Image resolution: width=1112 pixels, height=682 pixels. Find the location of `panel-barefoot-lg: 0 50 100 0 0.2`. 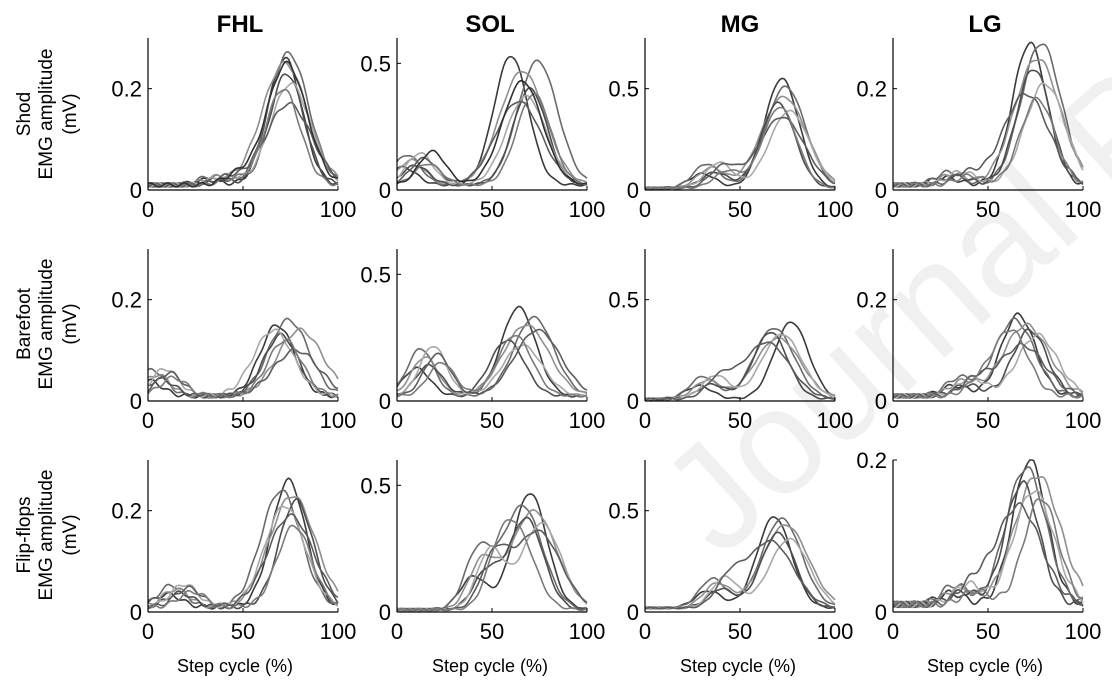

panel-barefoot-lg: 0 50 100 0 0.2 is located at coordinates (978, 341).